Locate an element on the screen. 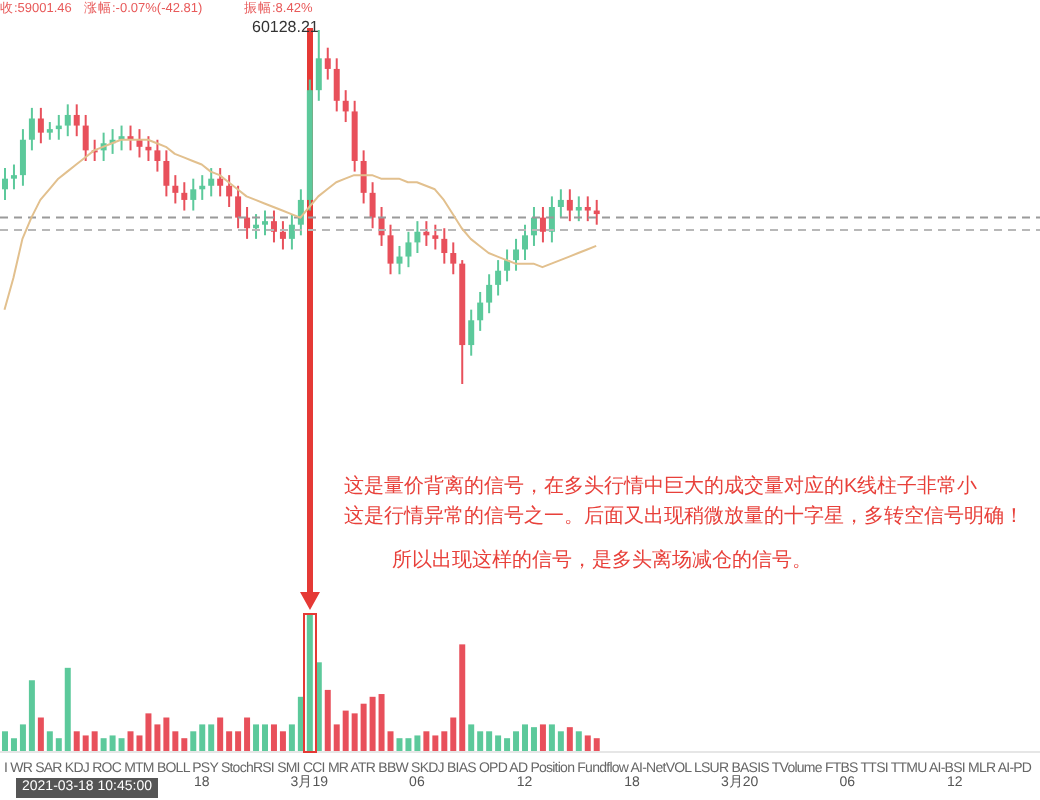  annotation: 60128.21 is located at coordinates (285, 28).